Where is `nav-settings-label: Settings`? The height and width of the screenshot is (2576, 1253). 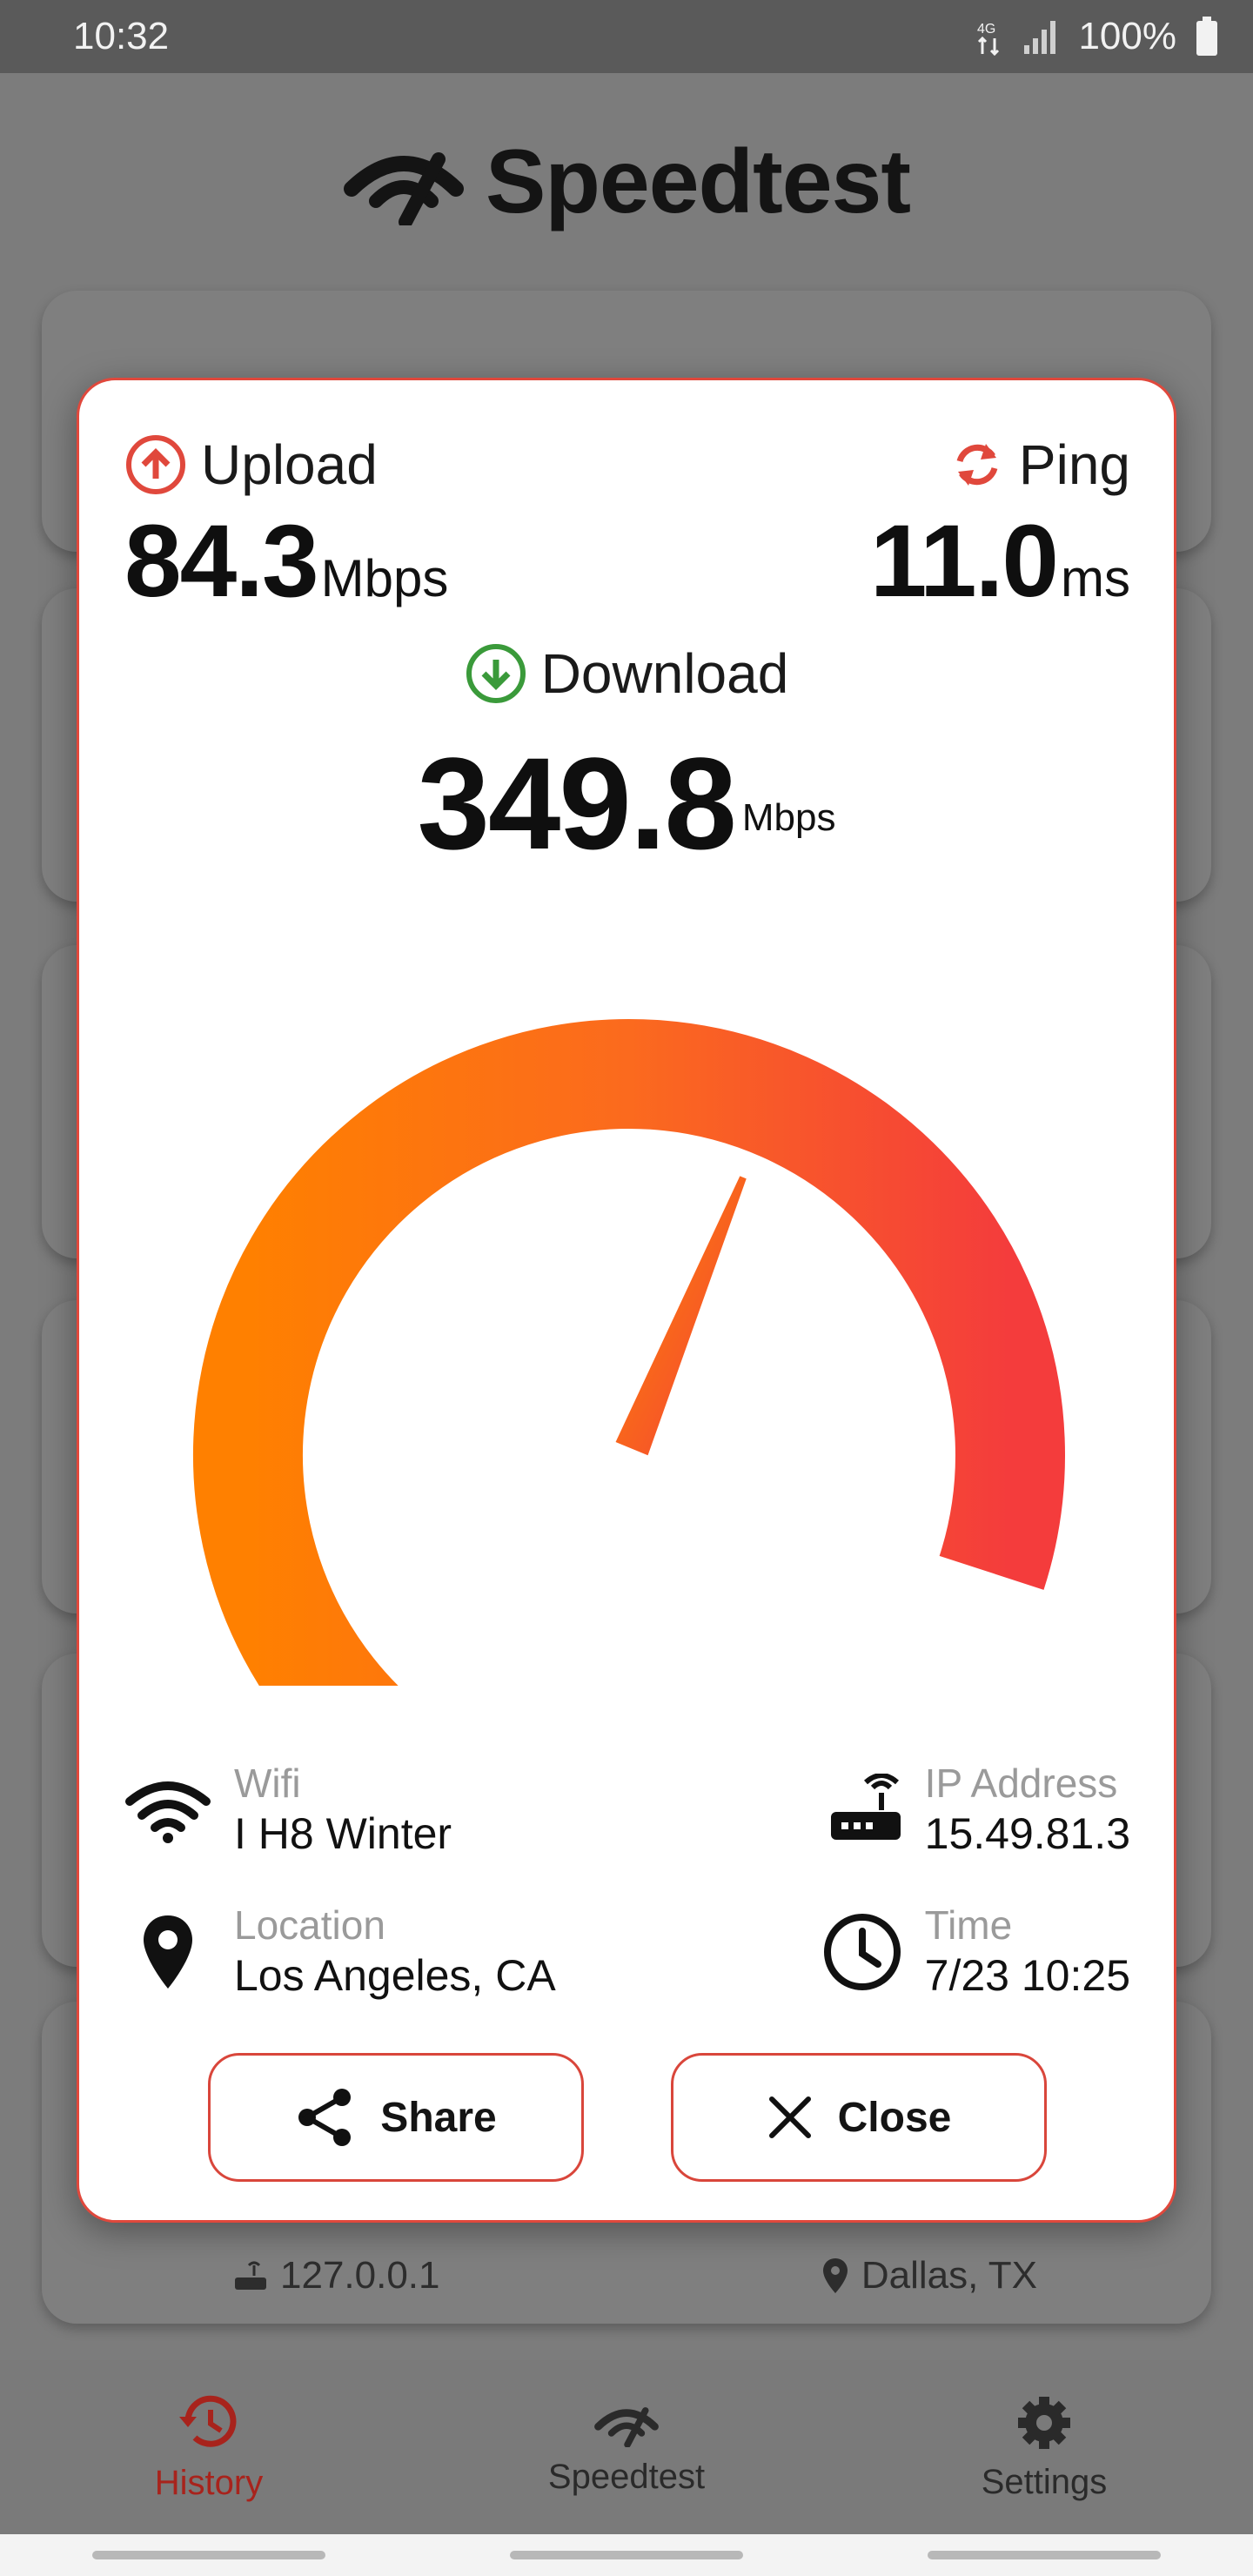
nav-settings-label: Settings is located at coordinates (1044, 2481).